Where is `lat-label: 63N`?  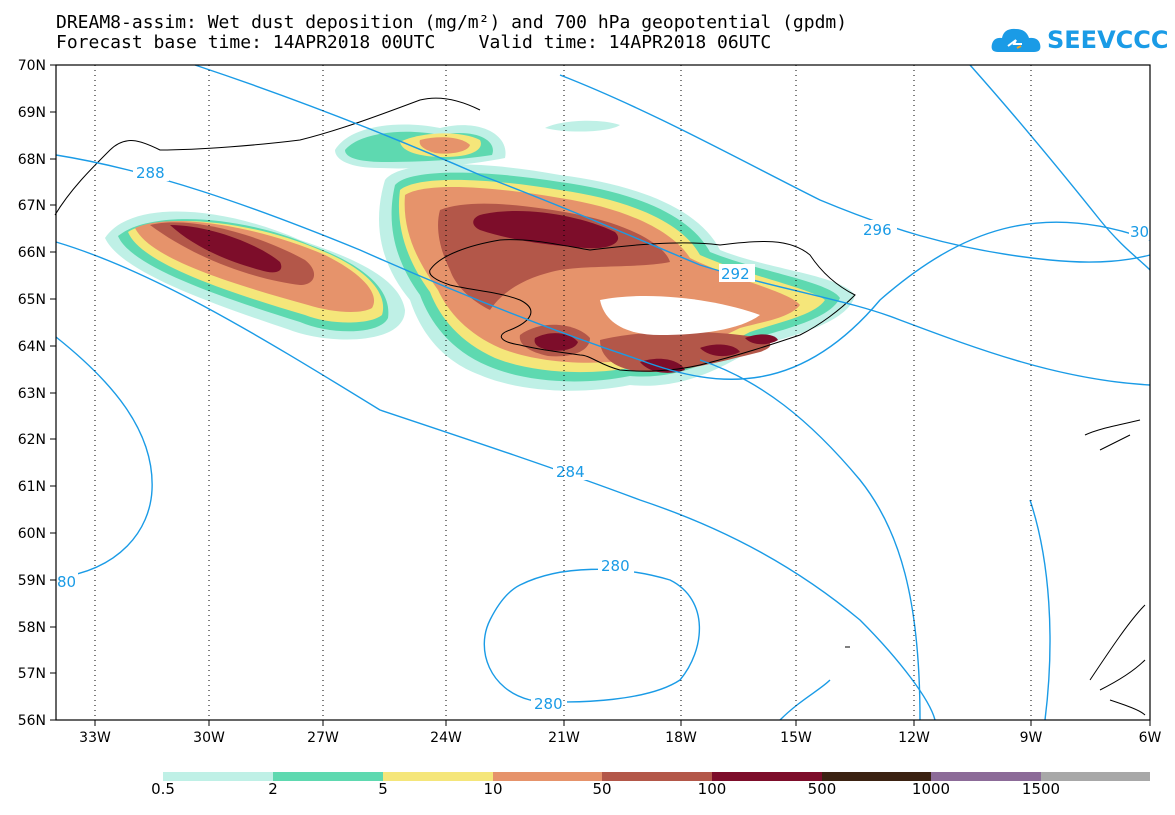 lat-label: 63N is located at coordinates (32, 394).